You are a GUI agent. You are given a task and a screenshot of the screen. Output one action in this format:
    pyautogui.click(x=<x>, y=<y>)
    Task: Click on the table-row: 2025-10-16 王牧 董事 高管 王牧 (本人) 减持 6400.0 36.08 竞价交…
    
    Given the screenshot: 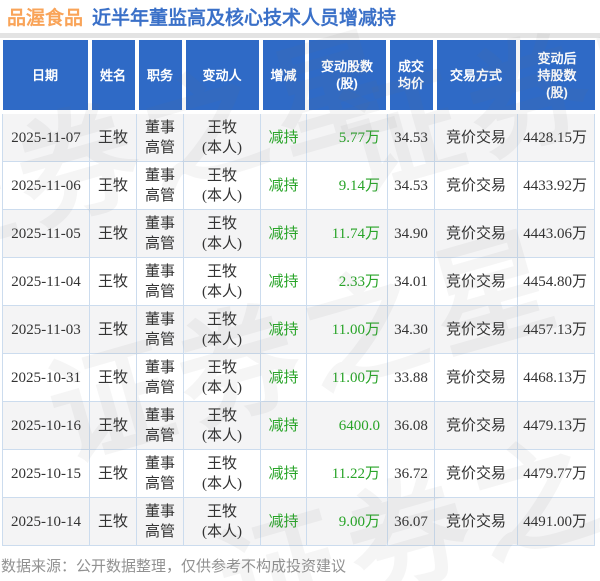 What is the action you would take?
    pyautogui.click(x=298, y=425)
    